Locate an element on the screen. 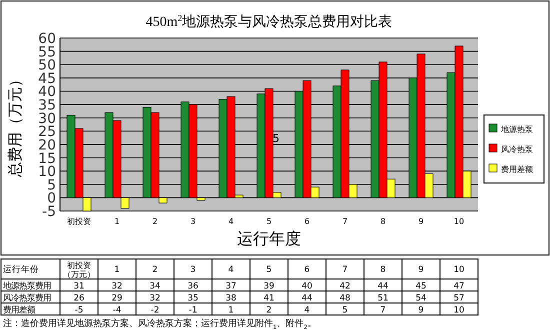  data-label: 31 is located at coordinates (79, 287).